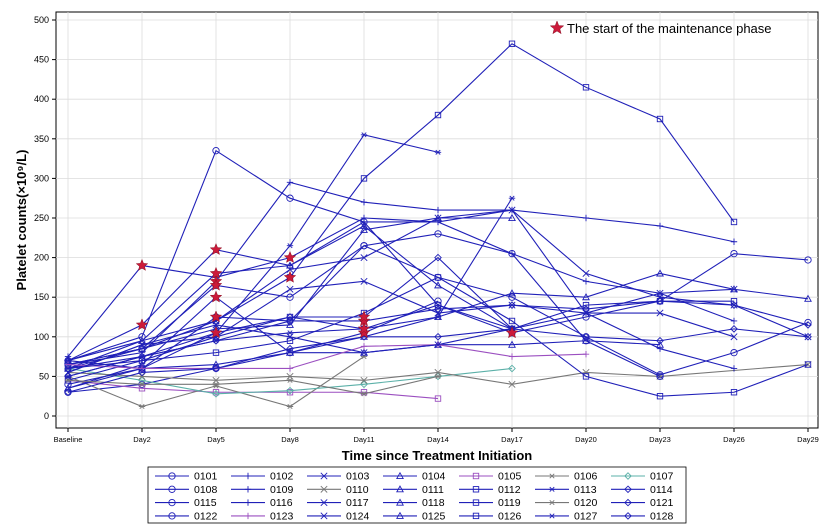 Image resolution: width=833 pixels, height=525 pixels. Describe the element at coordinates (262, 477) in the screenshot. I see `legend-item-0102: 0102` at that location.